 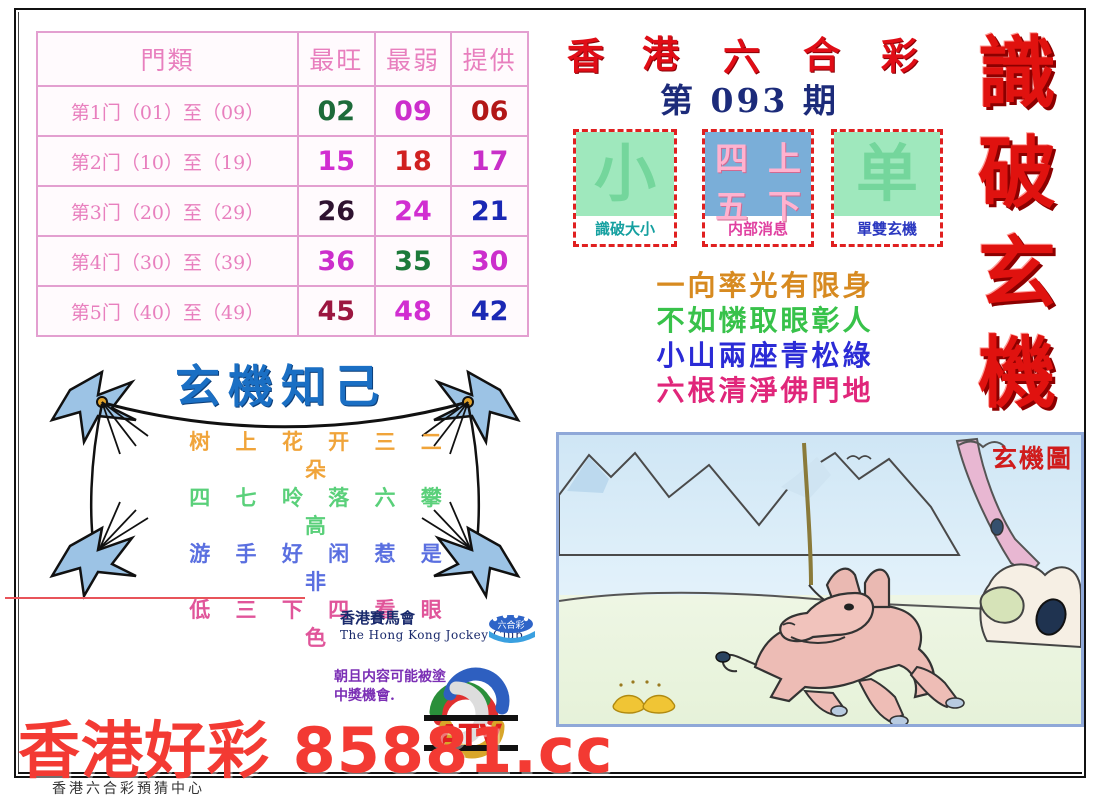 What do you see at coordinates (660, 54) in the screenshot?
I see `brand-char-2: 港` at bounding box center [660, 54].